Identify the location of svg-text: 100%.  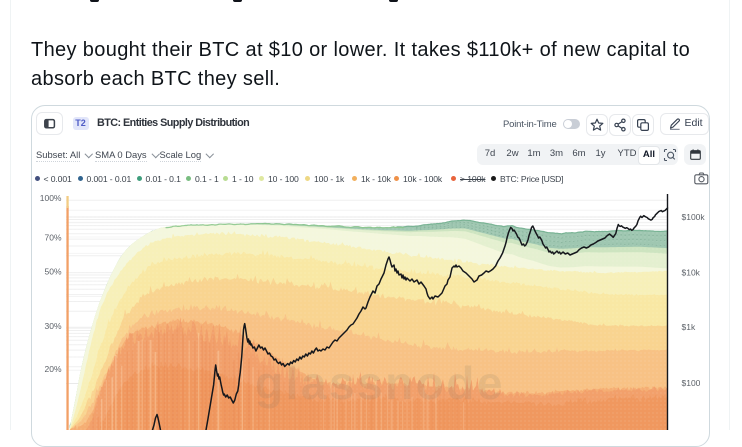
(51, 198).